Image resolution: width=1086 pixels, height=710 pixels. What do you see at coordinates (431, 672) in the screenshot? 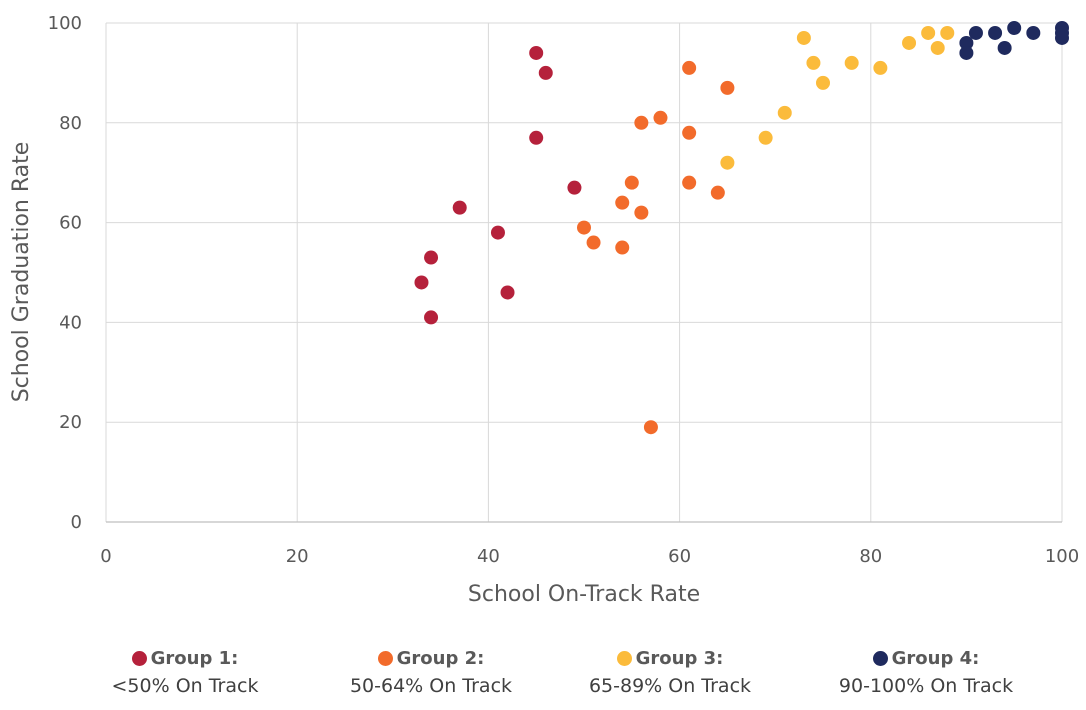
I see `legend-item-group-2: Group 2: 50-64% On Track` at bounding box center [431, 672].